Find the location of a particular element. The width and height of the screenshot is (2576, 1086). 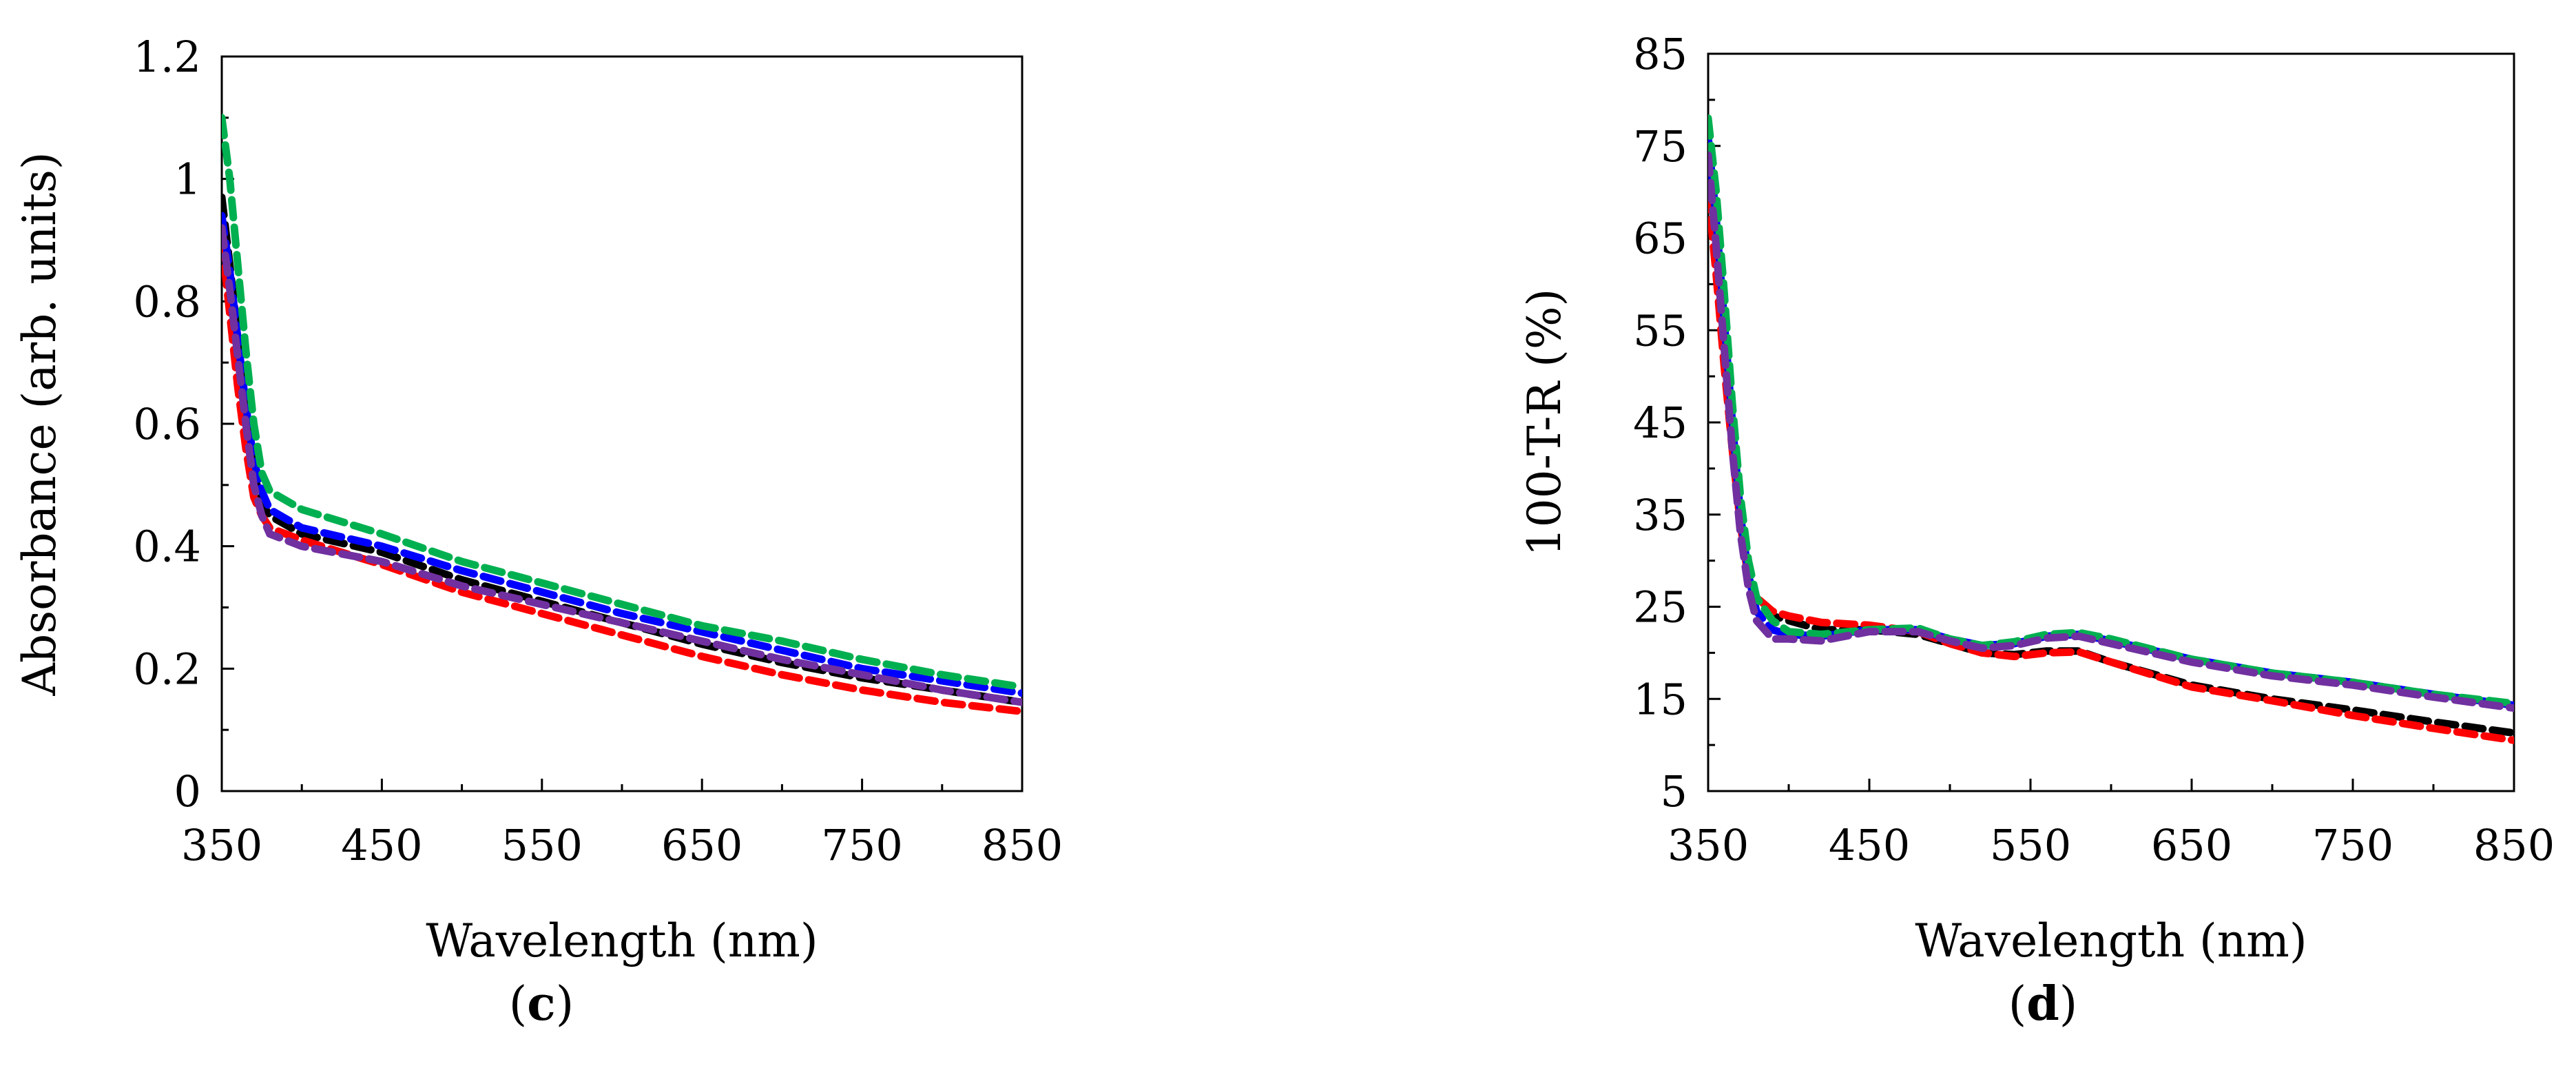

y-tick-label: 85 is located at coordinates (1660, 54).